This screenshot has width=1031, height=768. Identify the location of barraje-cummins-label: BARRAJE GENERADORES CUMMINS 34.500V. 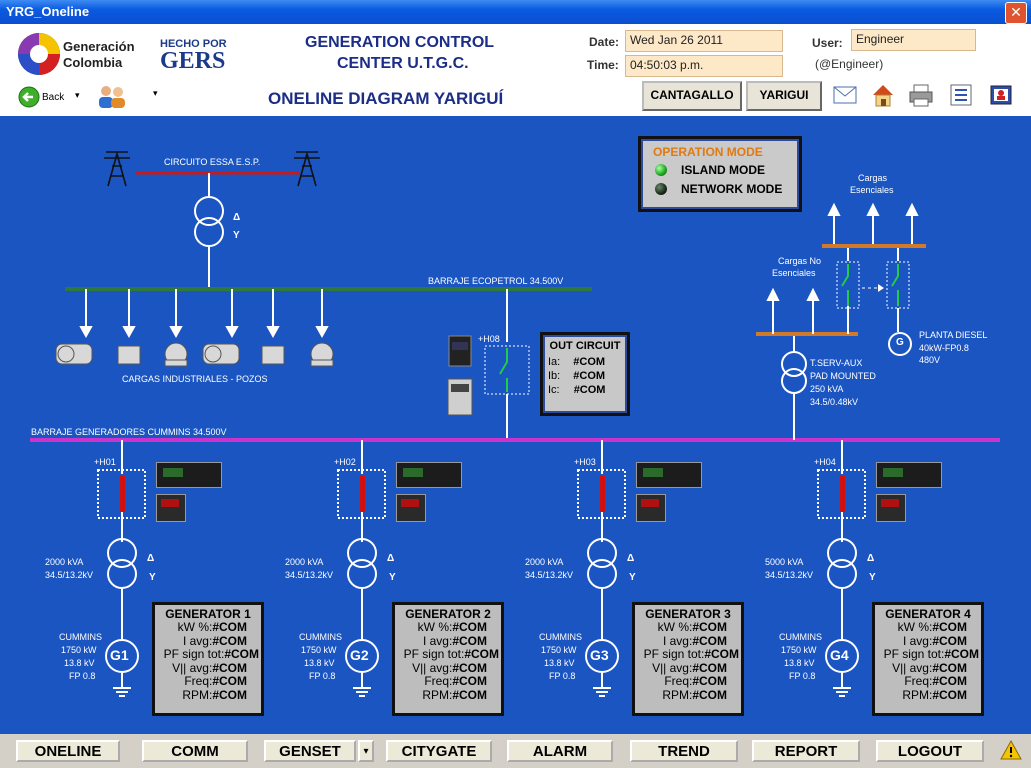
(129, 432).